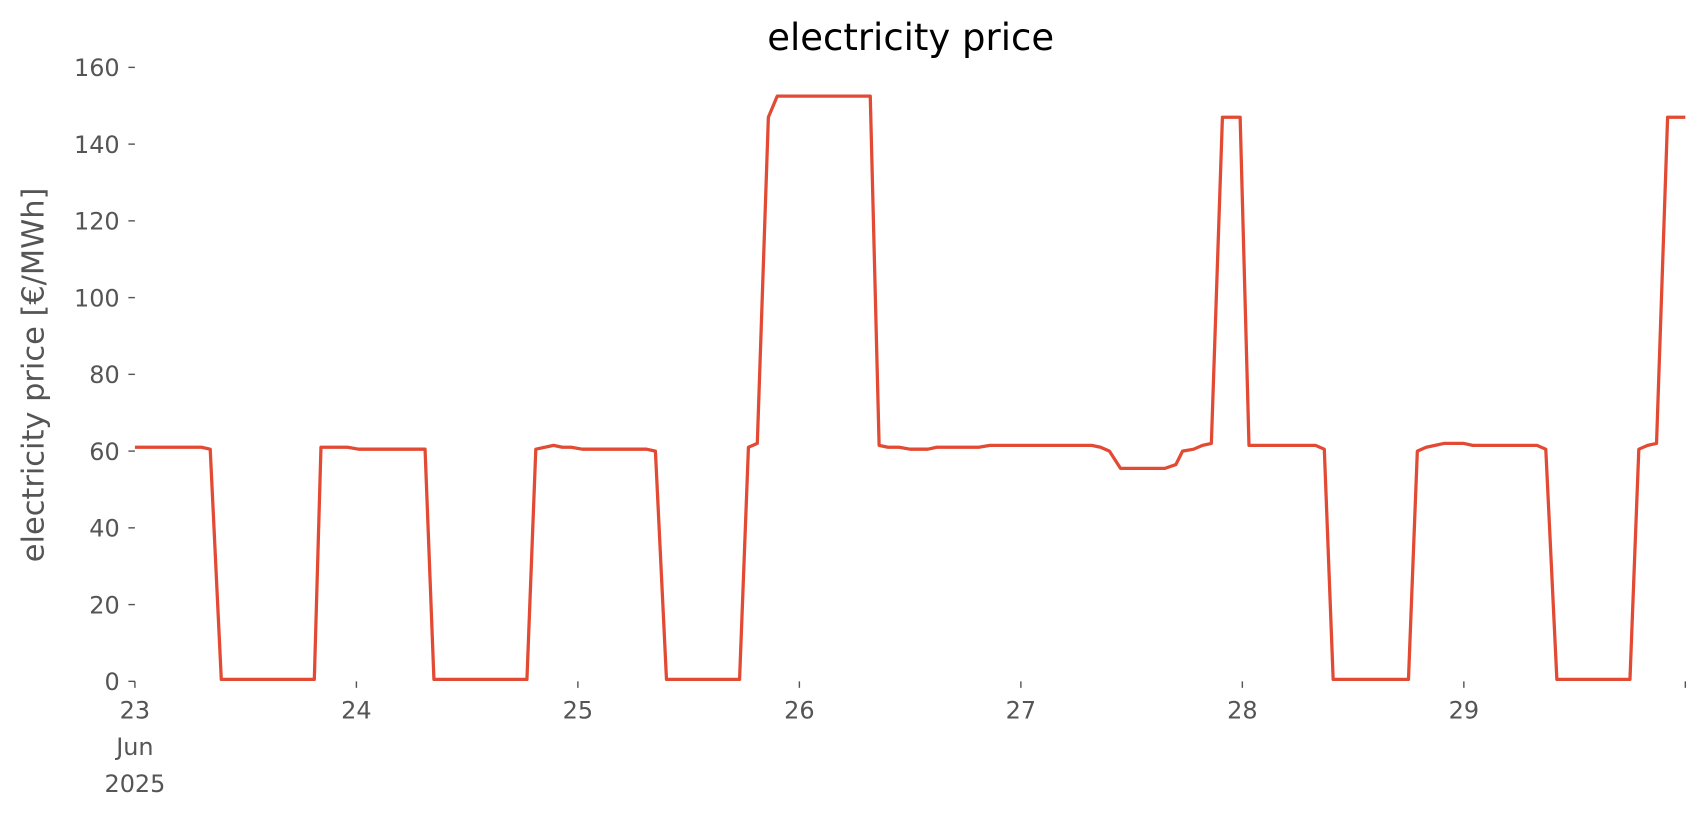 This screenshot has height=815, width=1706. Describe the element at coordinates (111, 682) in the screenshot. I see `y-tick-label: 0` at that location.